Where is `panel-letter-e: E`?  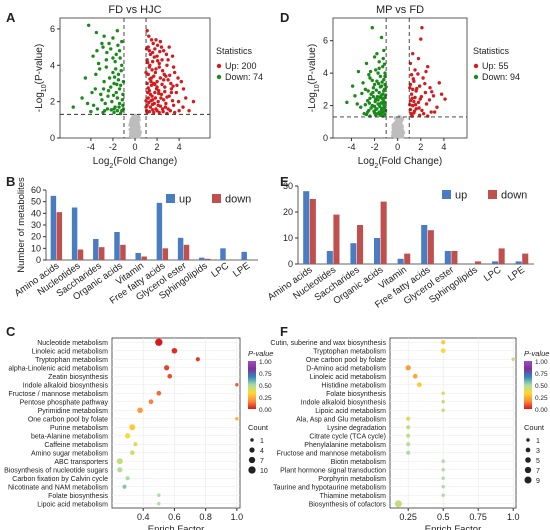
panel-letter-e: E is located at coordinates (284, 181).